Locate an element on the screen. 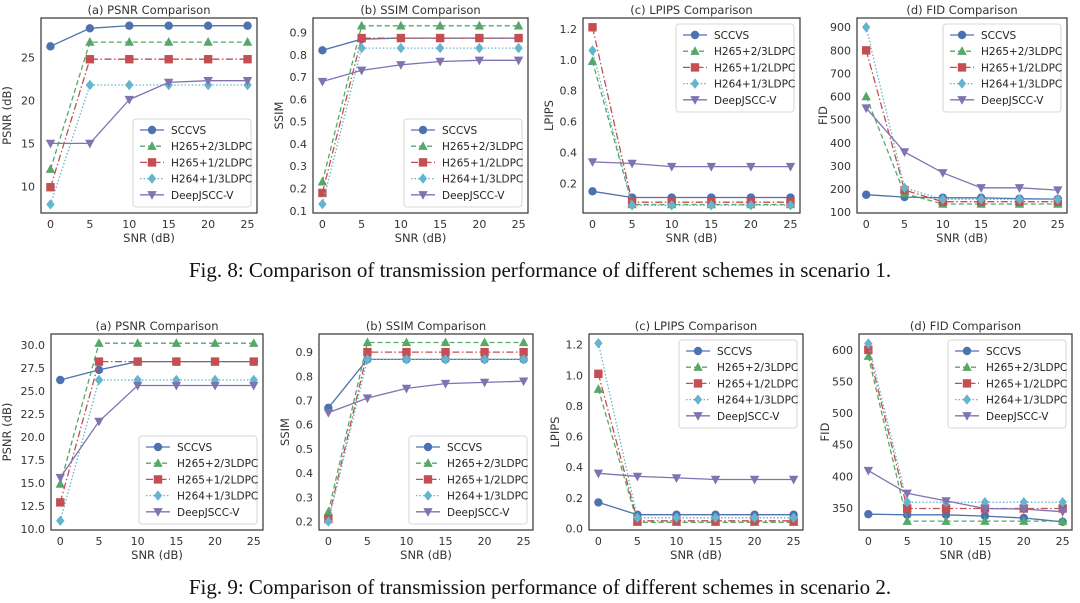 The height and width of the screenshot is (603, 1080). legend-box is located at coordinates (198, 480).